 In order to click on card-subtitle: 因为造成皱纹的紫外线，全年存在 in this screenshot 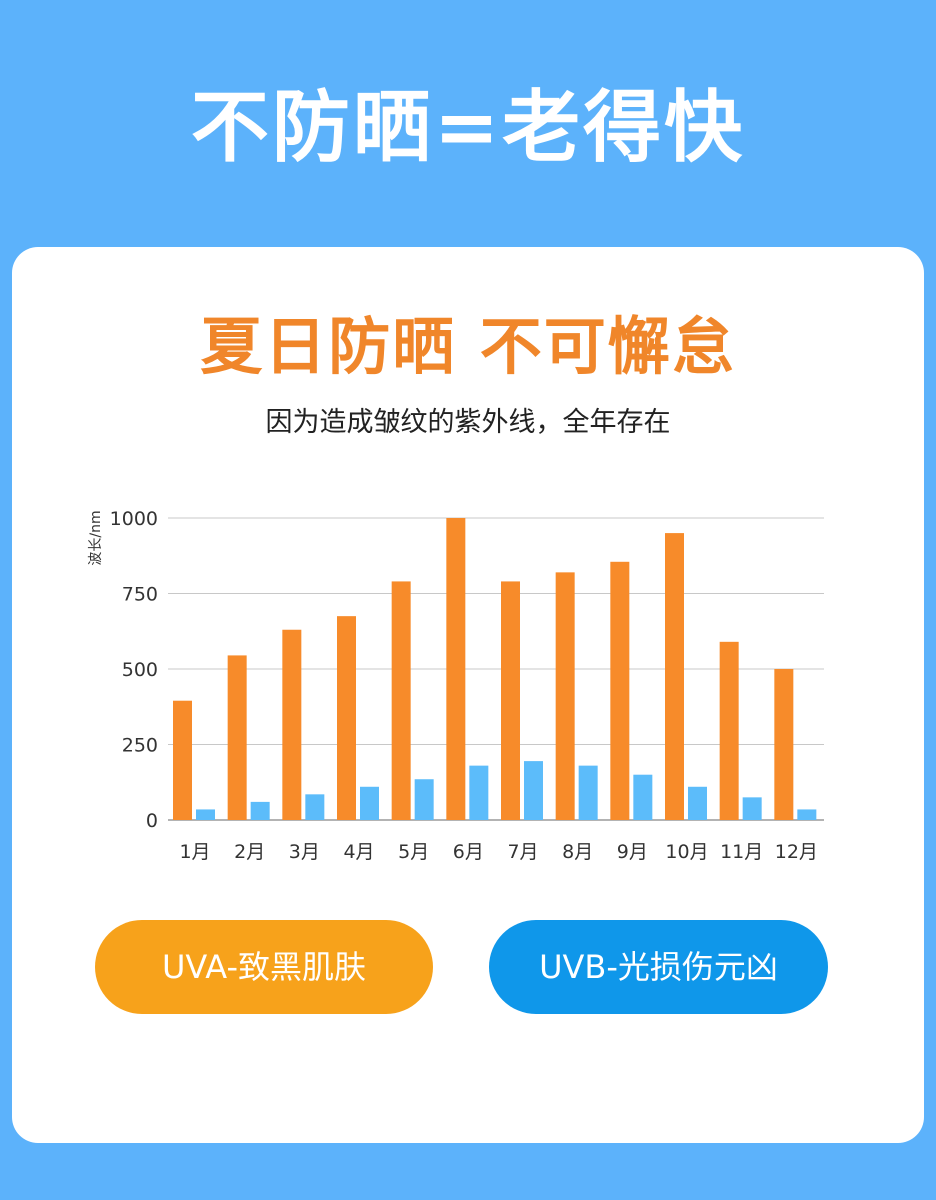, I will do `click(468, 422)`.